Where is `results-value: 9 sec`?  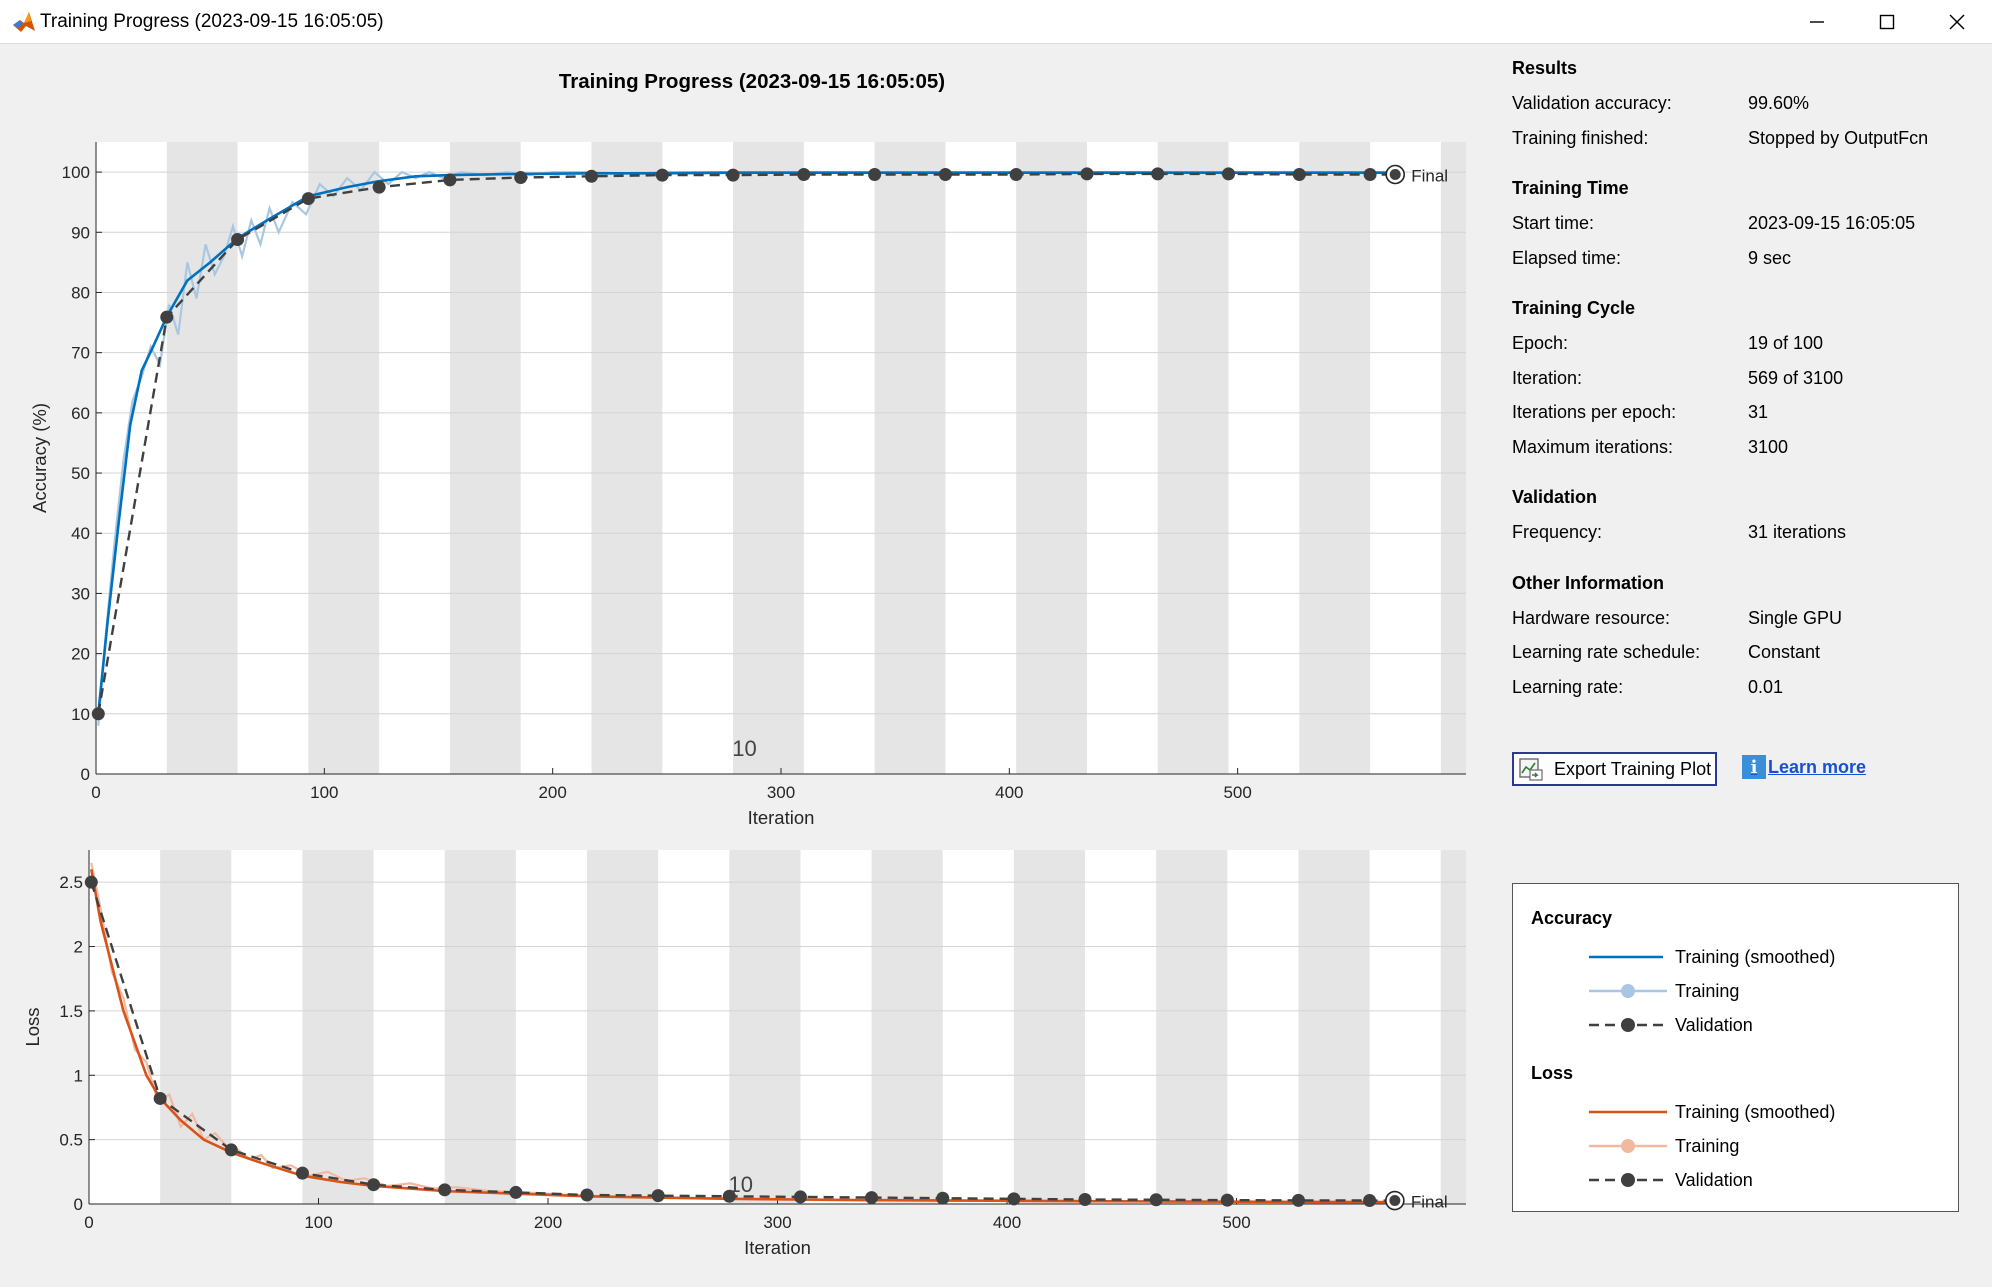 results-value: 9 sec is located at coordinates (1770, 257).